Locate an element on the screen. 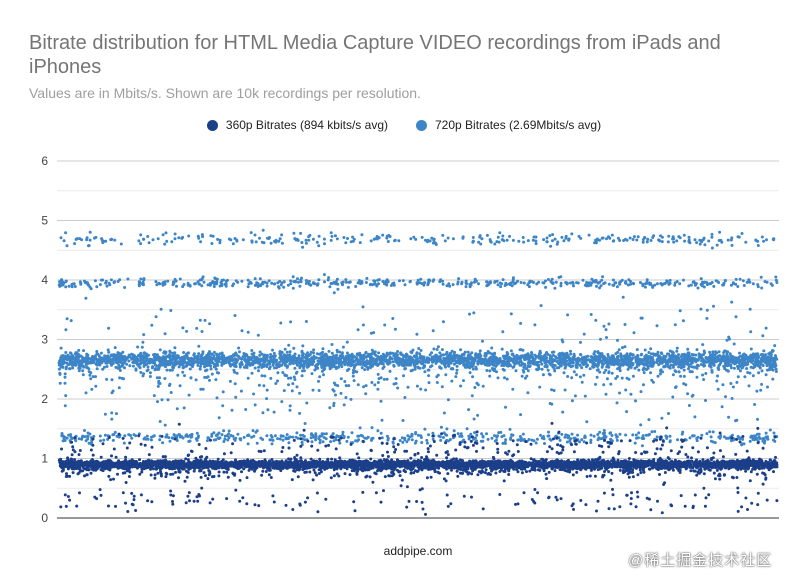 This screenshot has width=808, height=587. legend-swatch-720p is located at coordinates (421, 125).